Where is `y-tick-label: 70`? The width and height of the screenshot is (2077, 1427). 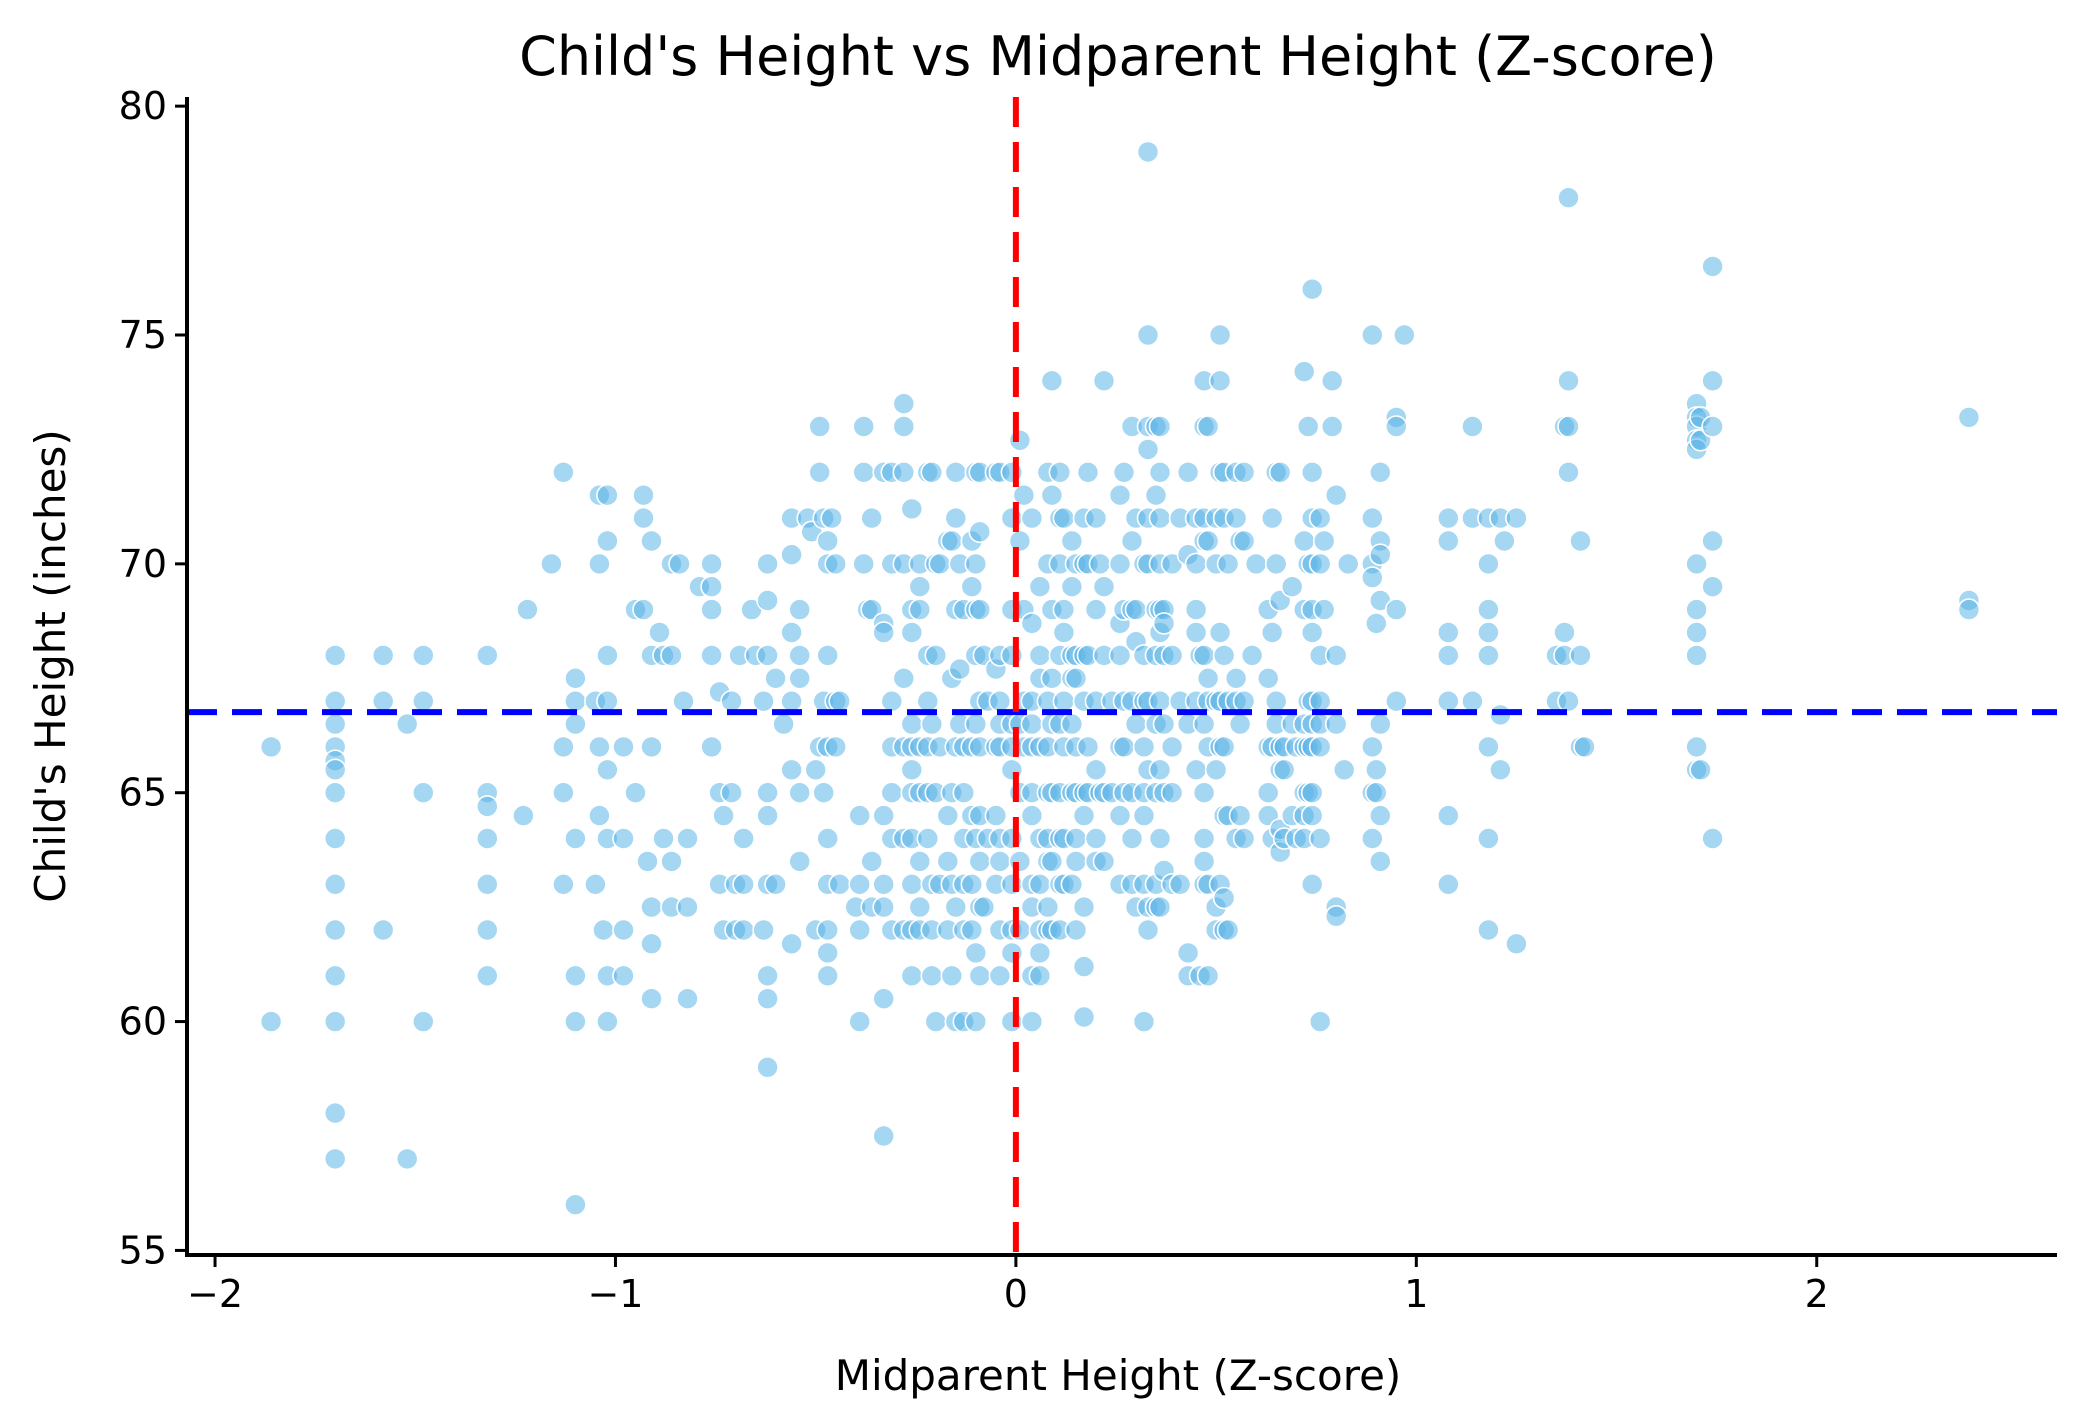
y-tick-label: 70 is located at coordinates (143, 564).